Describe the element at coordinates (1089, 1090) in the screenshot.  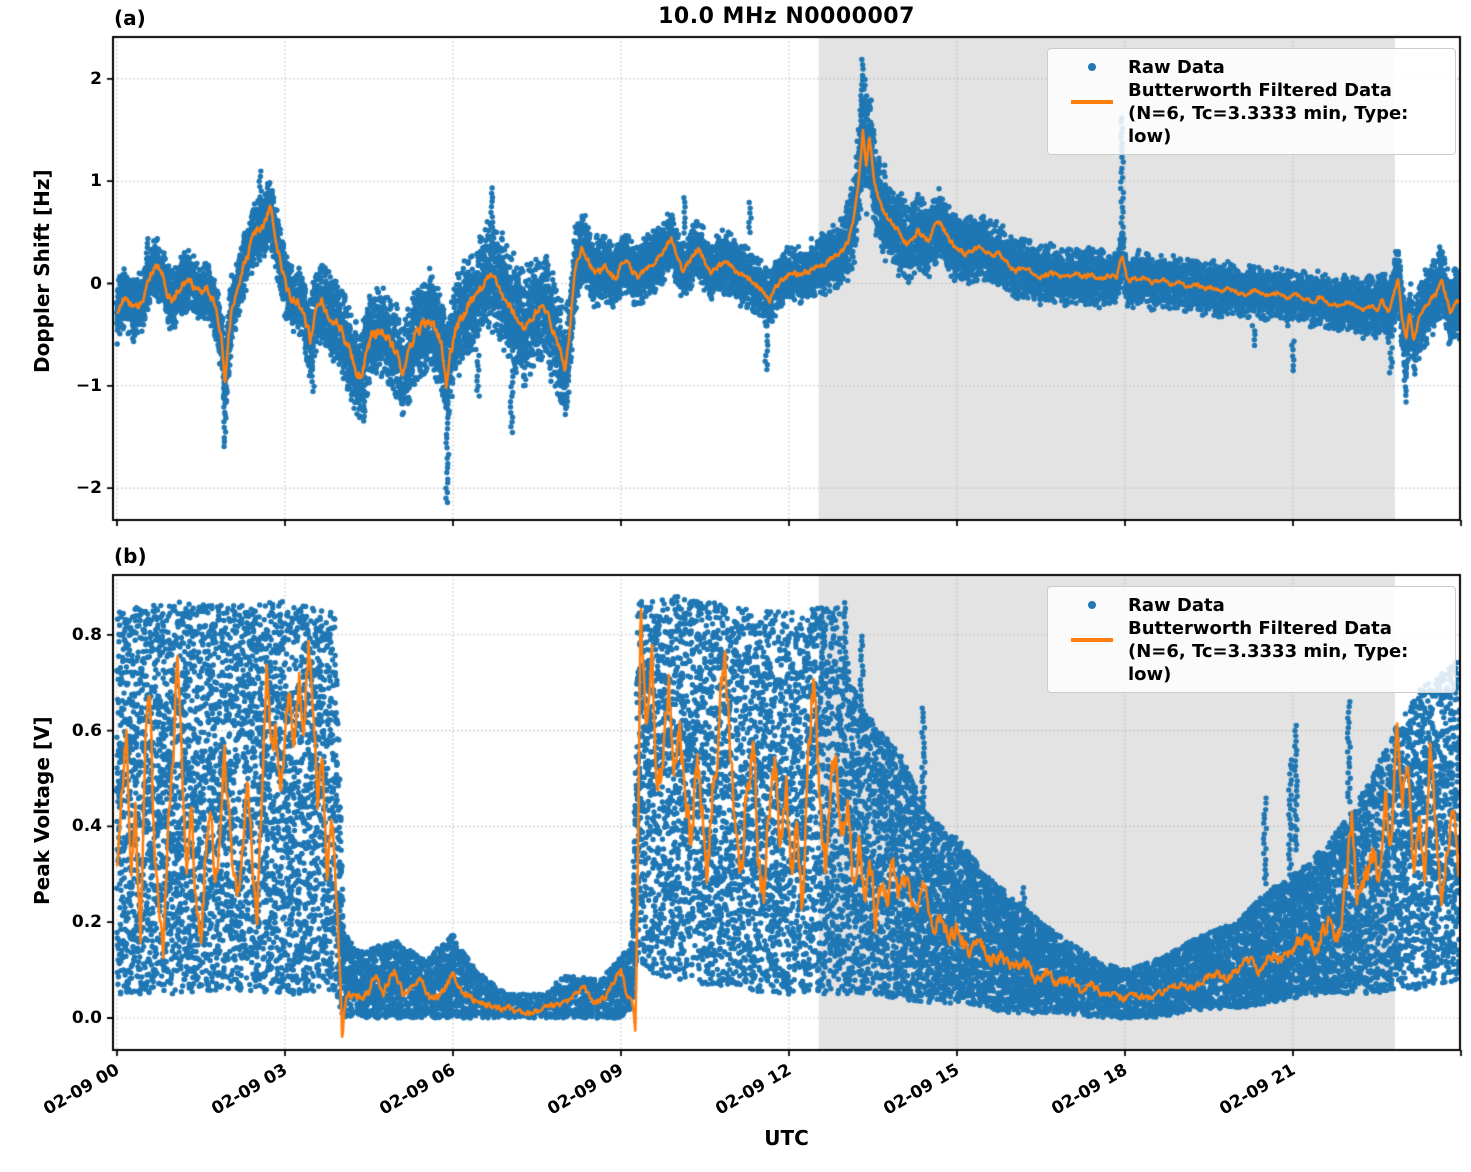
I see `x-tick-label: 02-09 18` at that location.